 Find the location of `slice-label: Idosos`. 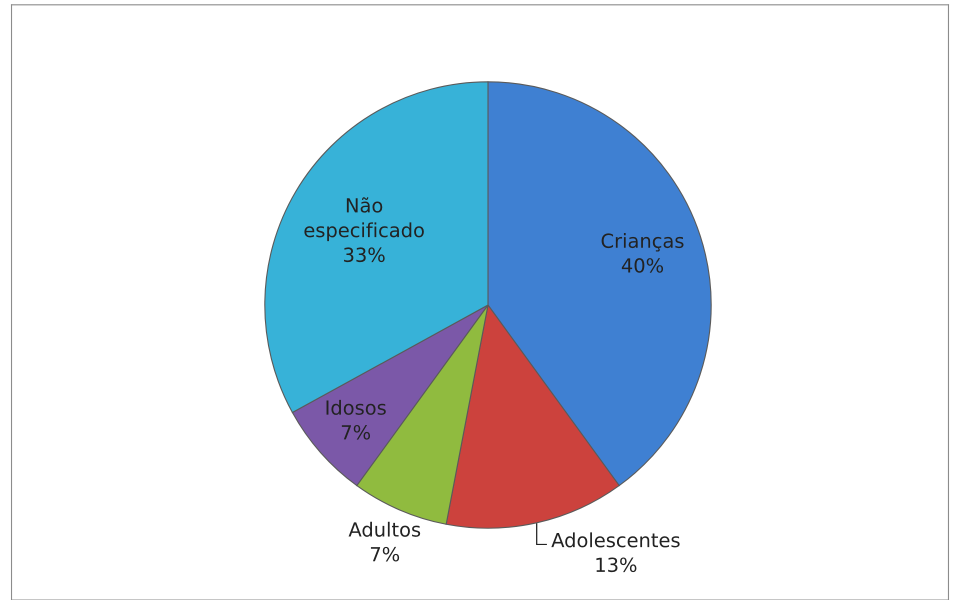

slice-label: Idosos is located at coordinates (356, 407).